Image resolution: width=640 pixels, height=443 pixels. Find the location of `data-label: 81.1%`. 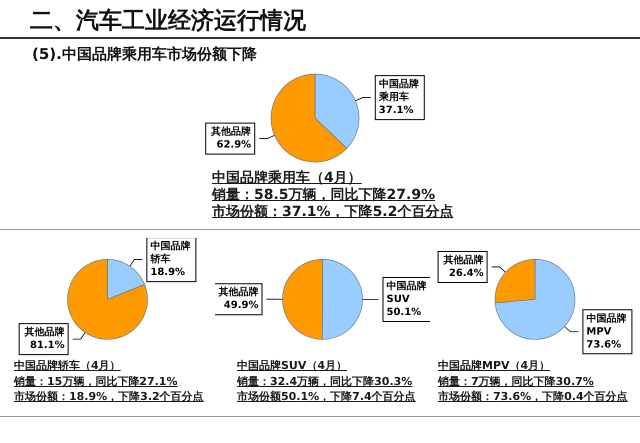

data-label: 81.1% is located at coordinates (47, 346).